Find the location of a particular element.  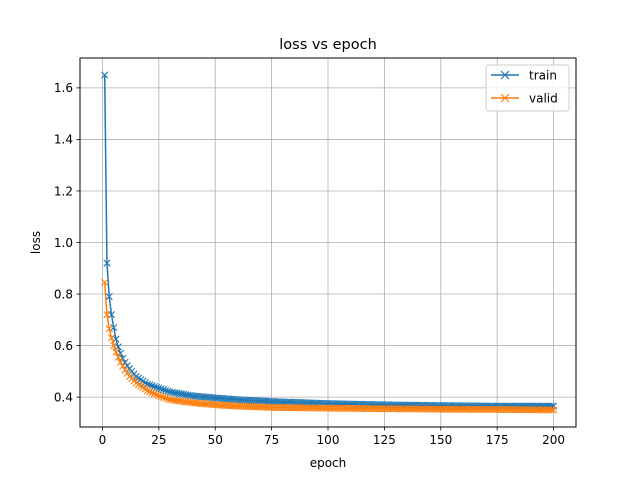

legend: train valid is located at coordinates (527, 88).